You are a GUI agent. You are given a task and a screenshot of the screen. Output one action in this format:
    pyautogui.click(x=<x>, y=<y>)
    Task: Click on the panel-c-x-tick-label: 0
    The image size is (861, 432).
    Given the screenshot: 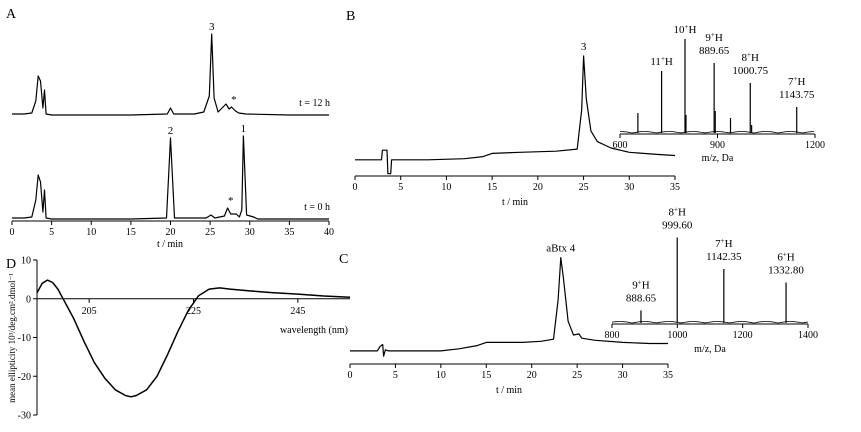 What is the action you would take?
    pyautogui.click(x=350, y=375)
    